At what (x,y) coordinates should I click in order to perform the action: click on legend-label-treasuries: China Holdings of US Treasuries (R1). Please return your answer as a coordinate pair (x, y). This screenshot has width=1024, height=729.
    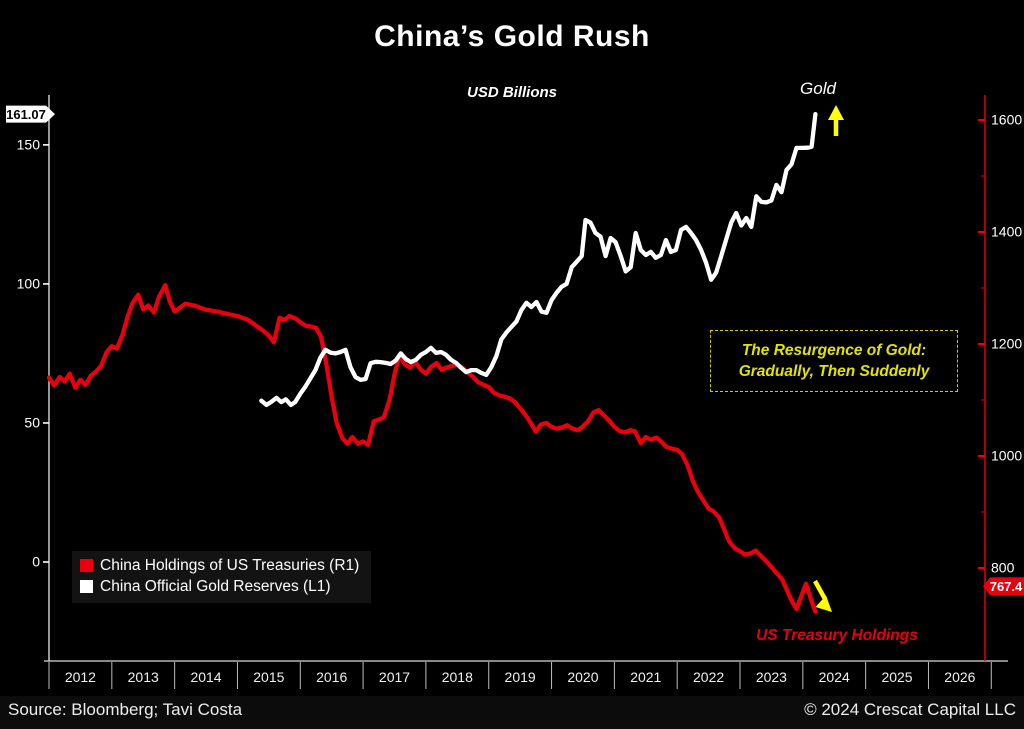
    Looking at the image, I should click on (230, 565).